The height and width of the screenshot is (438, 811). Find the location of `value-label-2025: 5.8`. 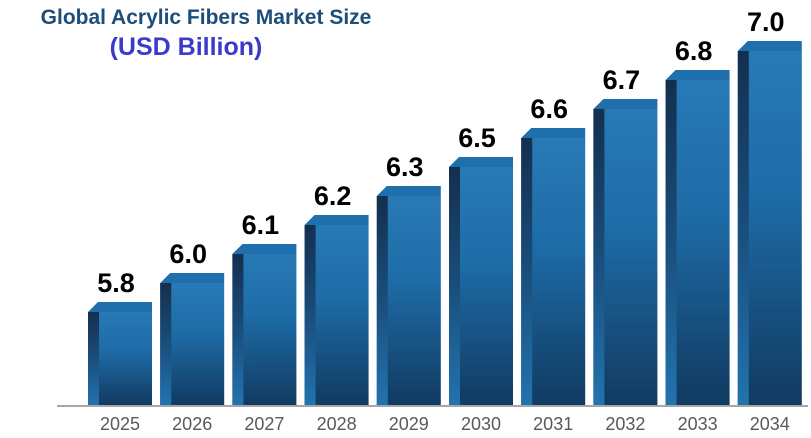

value-label-2025: 5.8 is located at coordinates (116, 283).